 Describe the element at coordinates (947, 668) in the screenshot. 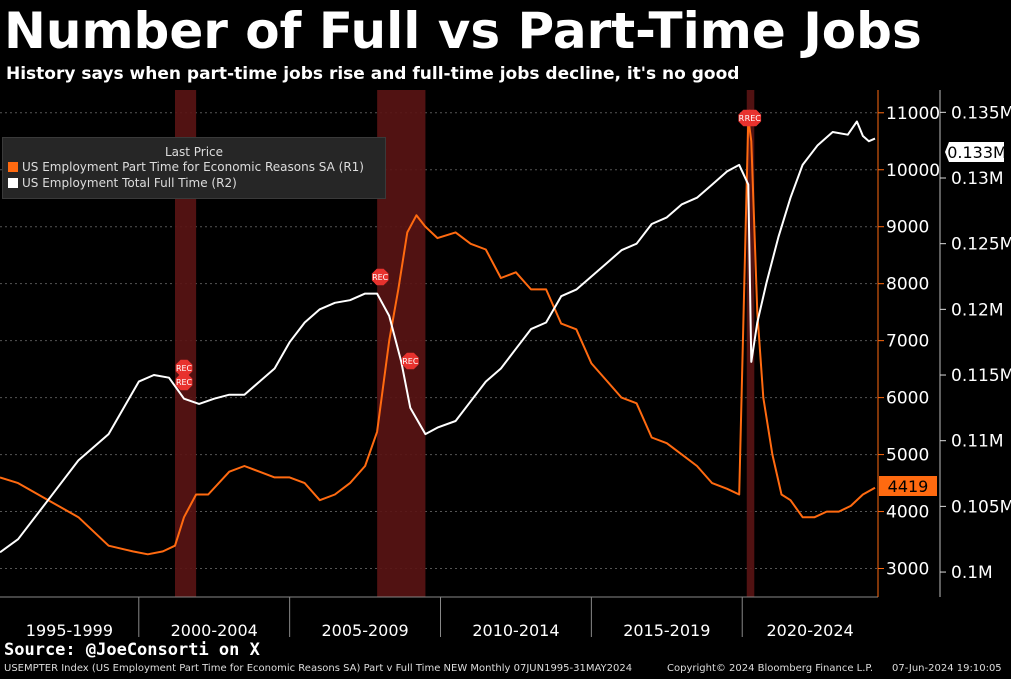

I see `footer-timestamp: 07-Jun-2024 19:10:05` at that location.